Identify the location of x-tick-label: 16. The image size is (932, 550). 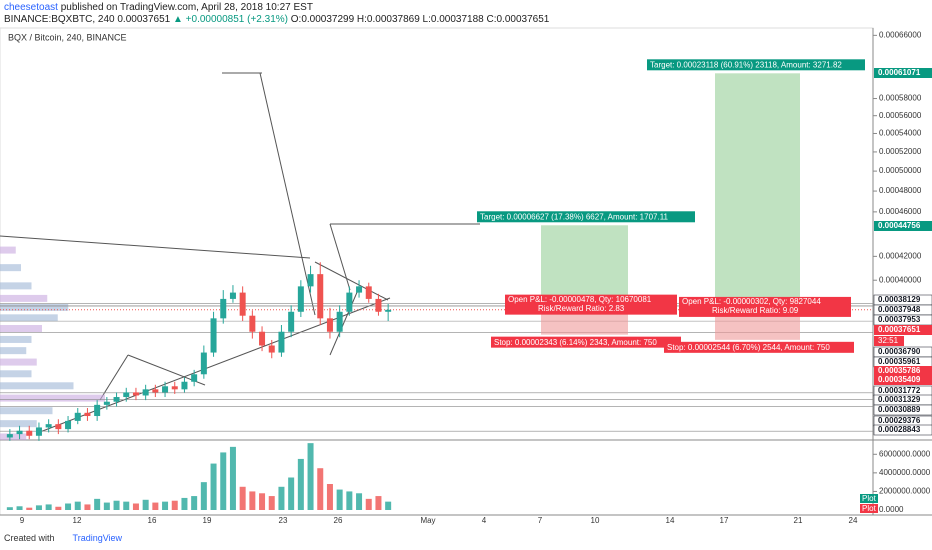
(152, 520).